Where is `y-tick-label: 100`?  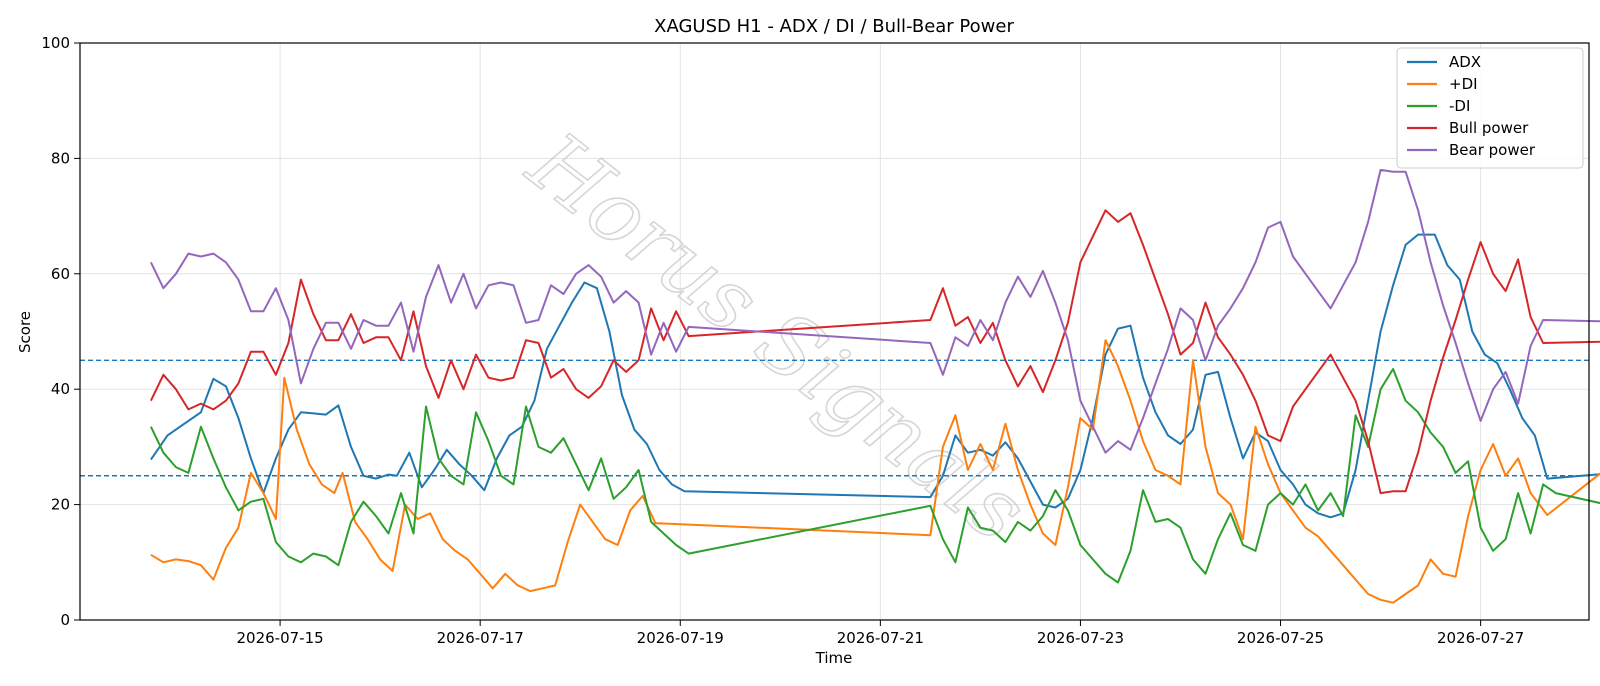 y-tick-label: 100 is located at coordinates (55, 43).